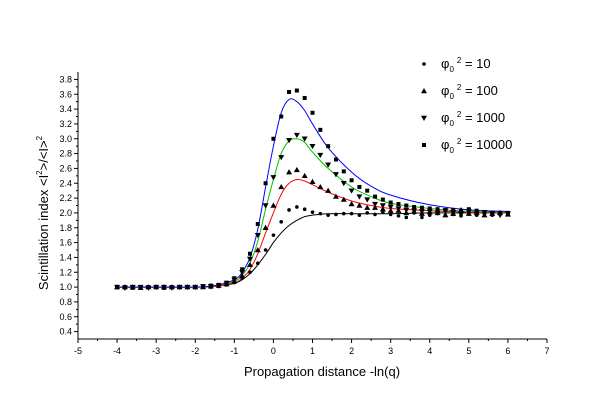  I want to click on x-tick-label: -5, so click(78, 351).